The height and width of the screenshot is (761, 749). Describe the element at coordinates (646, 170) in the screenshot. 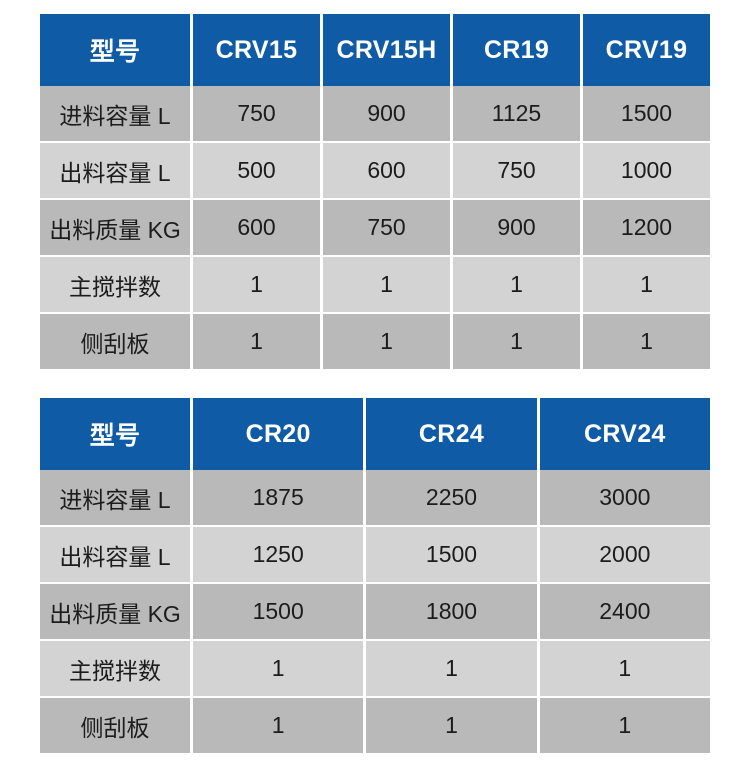

I see `value-cell: 1000` at that location.